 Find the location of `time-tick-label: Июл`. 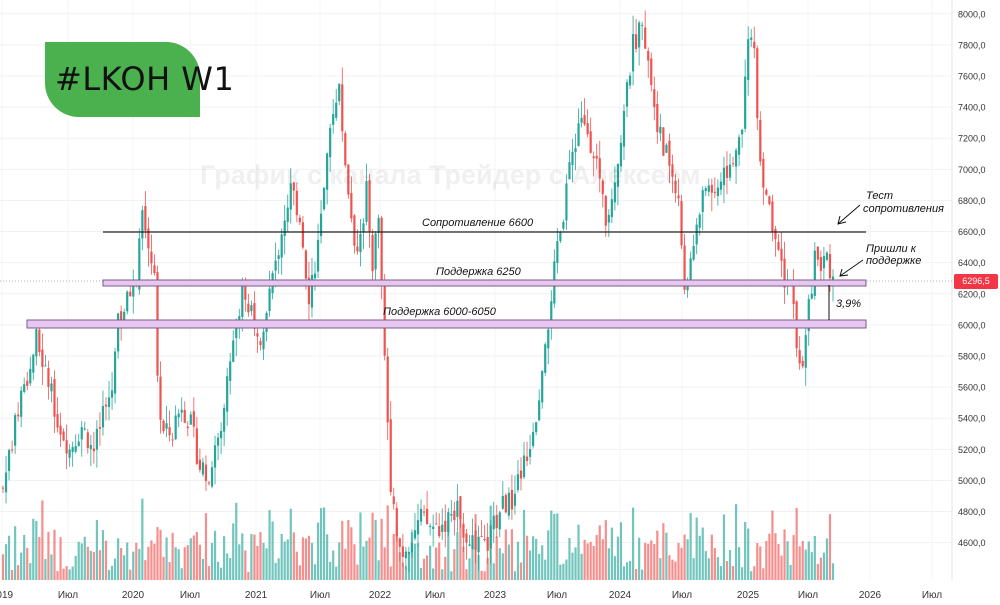

time-tick-label: Июл is located at coordinates (320, 595).